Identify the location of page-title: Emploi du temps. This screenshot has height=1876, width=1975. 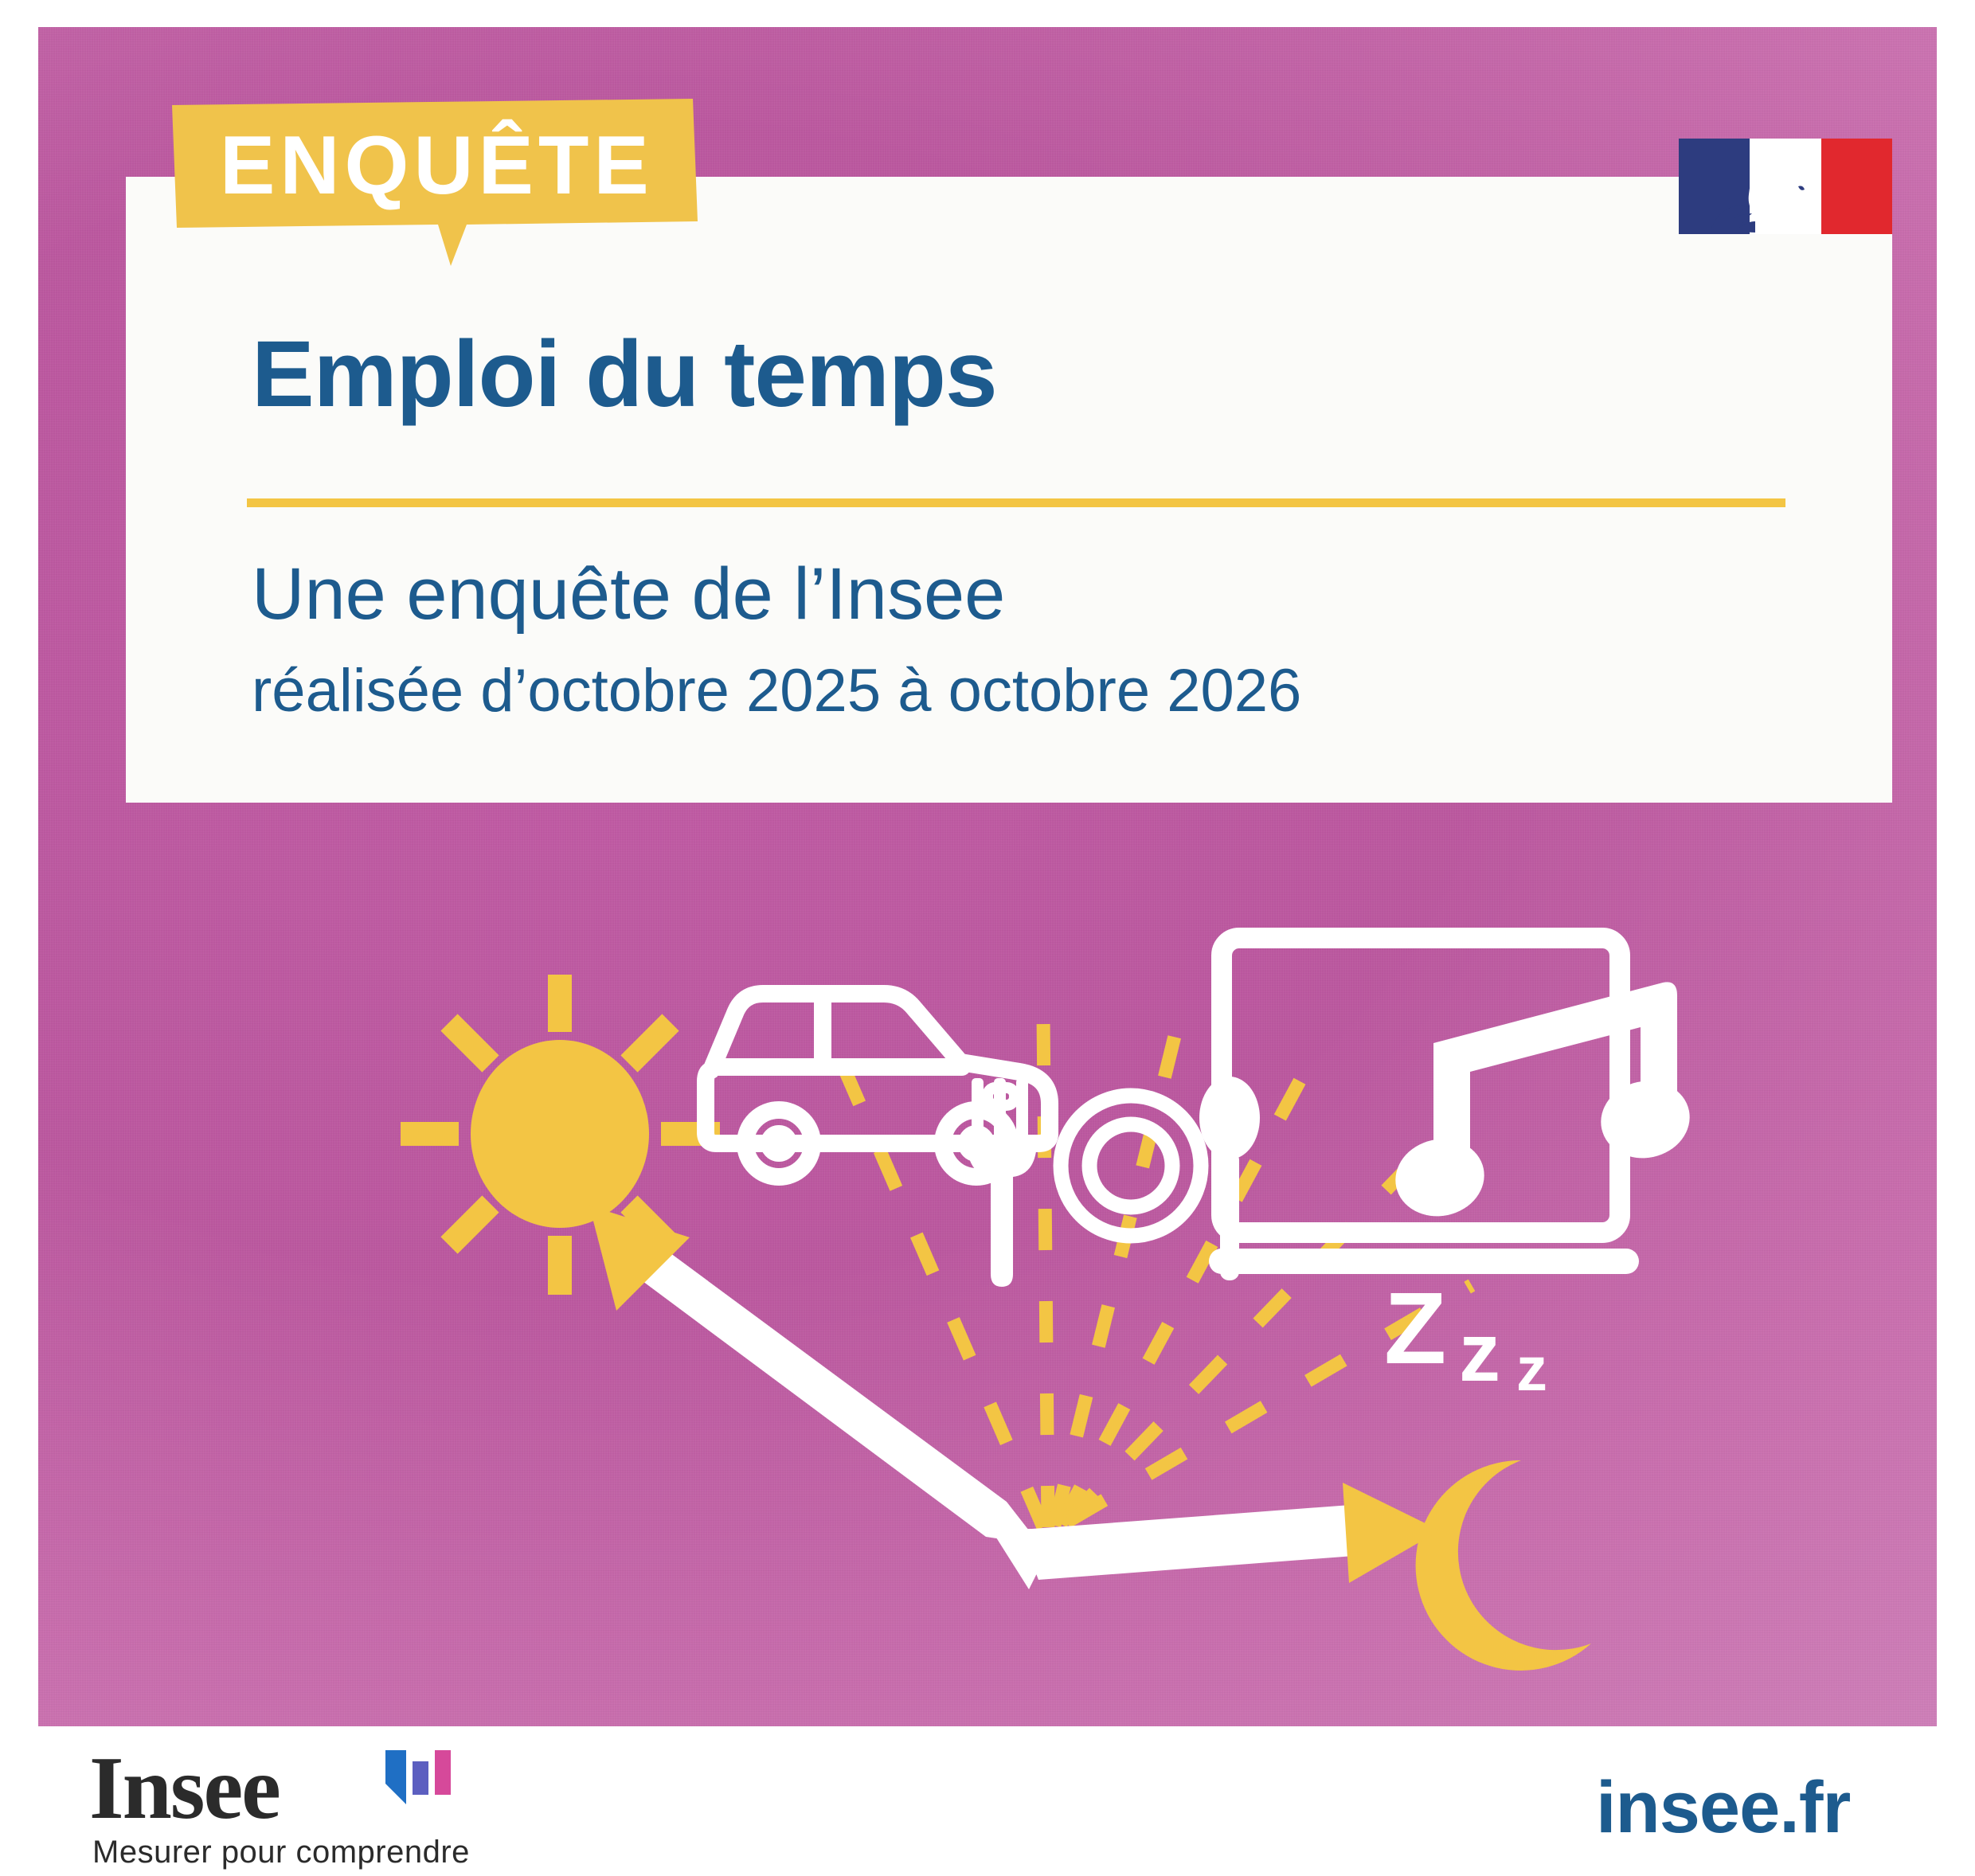
(625, 374).